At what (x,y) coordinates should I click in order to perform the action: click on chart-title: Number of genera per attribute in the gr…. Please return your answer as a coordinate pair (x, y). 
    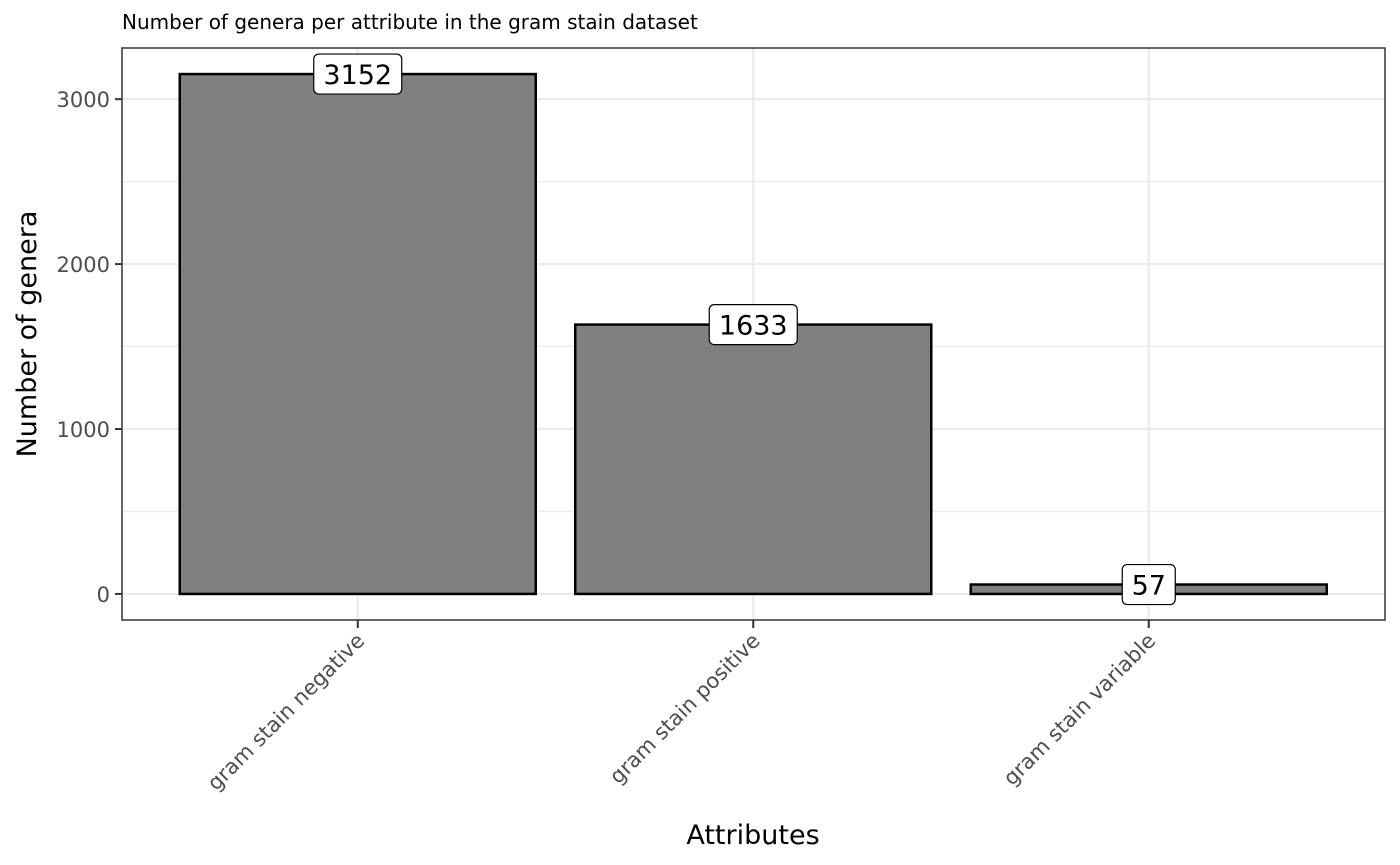
    Looking at the image, I should click on (410, 22).